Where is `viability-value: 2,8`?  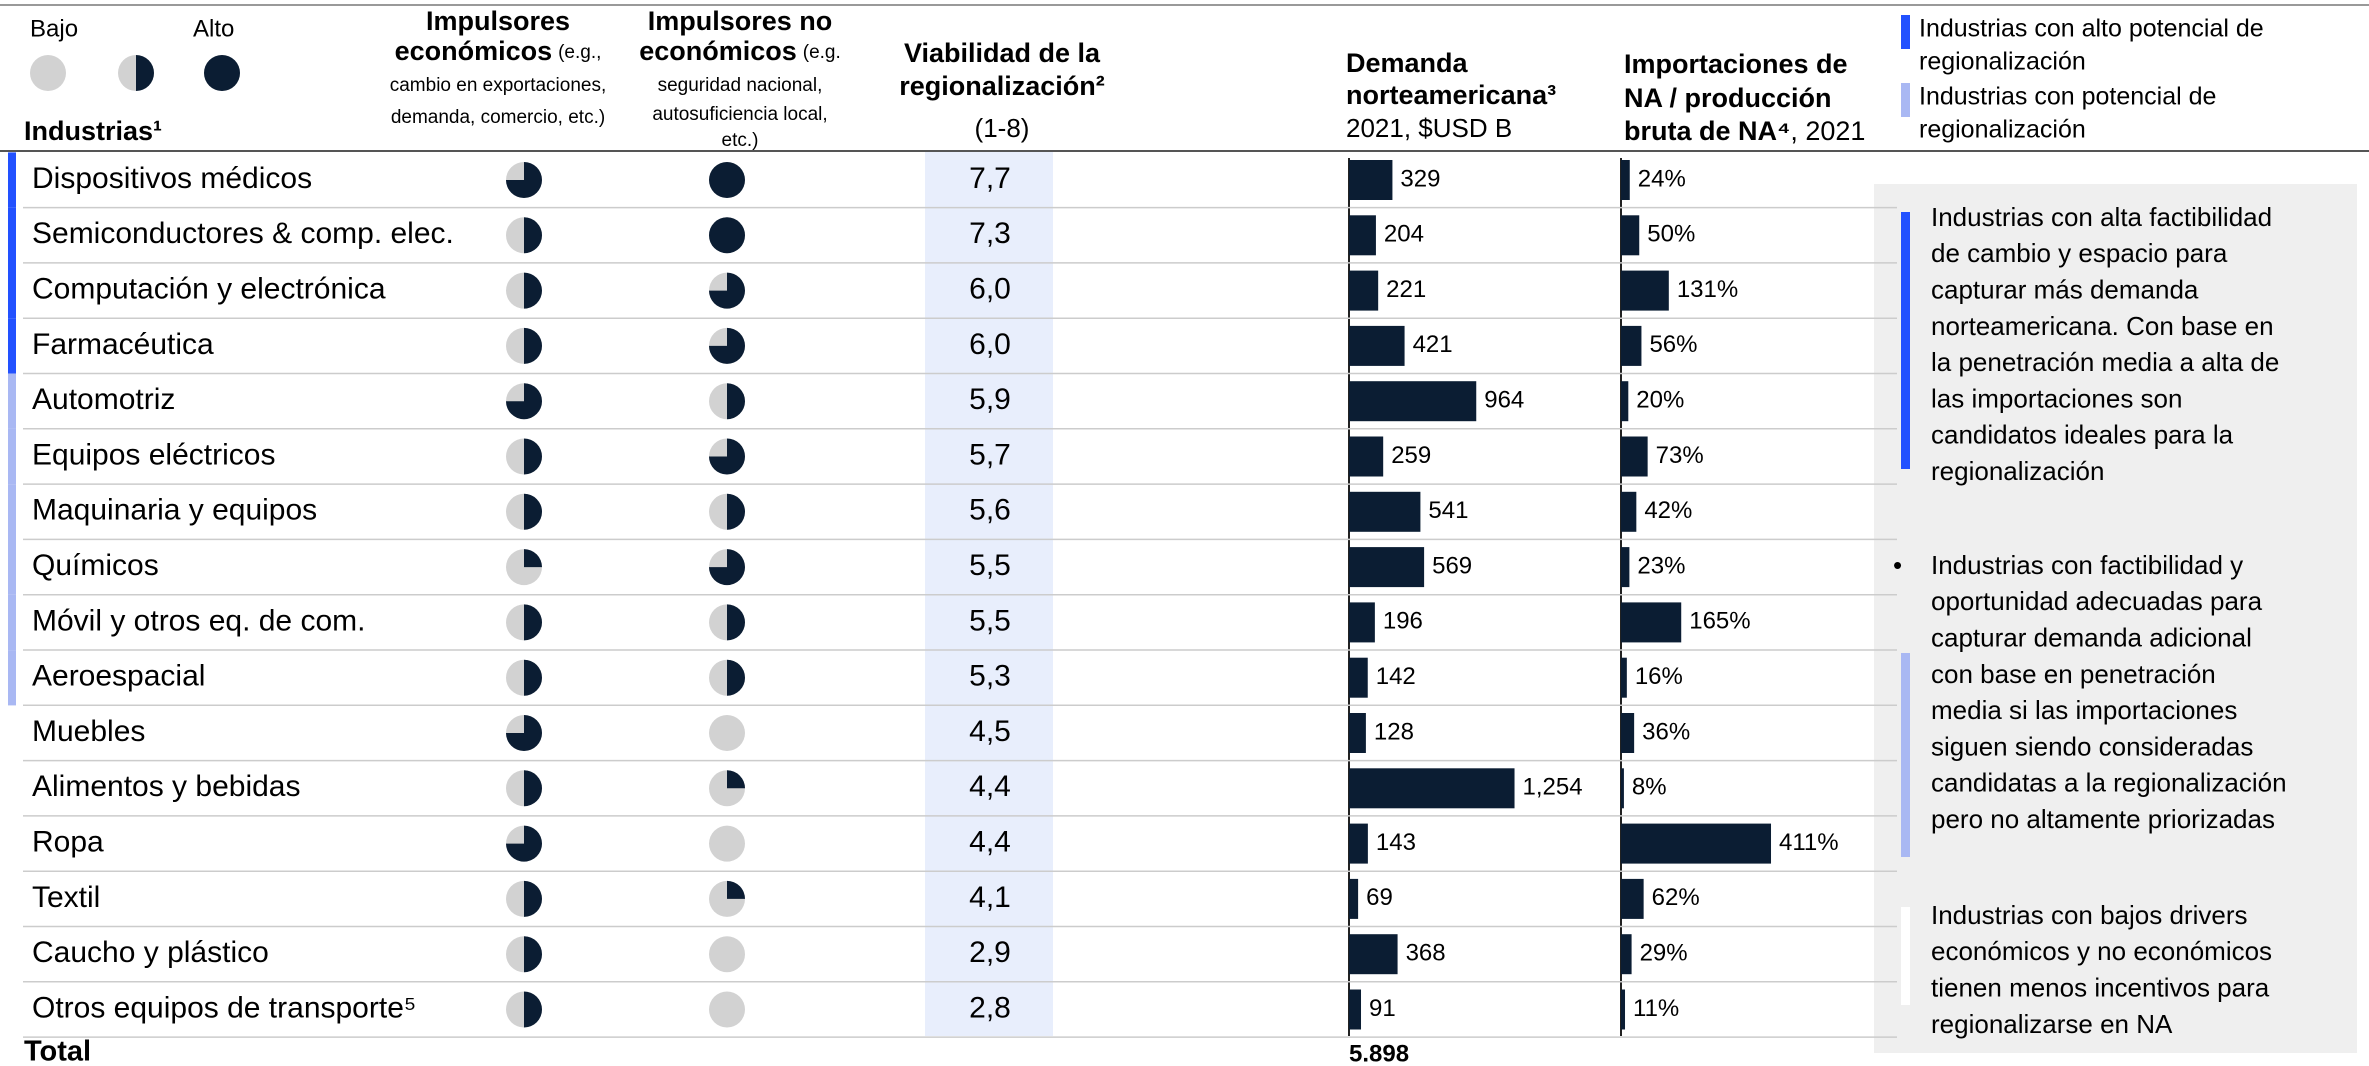 viability-value: 2,8 is located at coordinates (990, 1007).